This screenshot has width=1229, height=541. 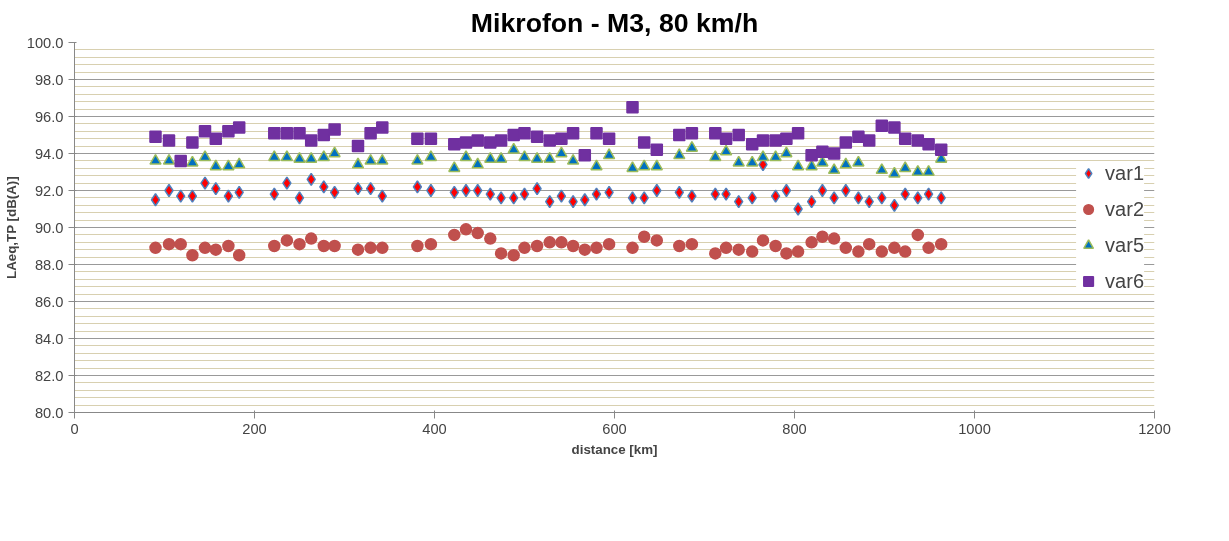 I want to click on y-tick-label: 98.0, so click(x=49, y=79).